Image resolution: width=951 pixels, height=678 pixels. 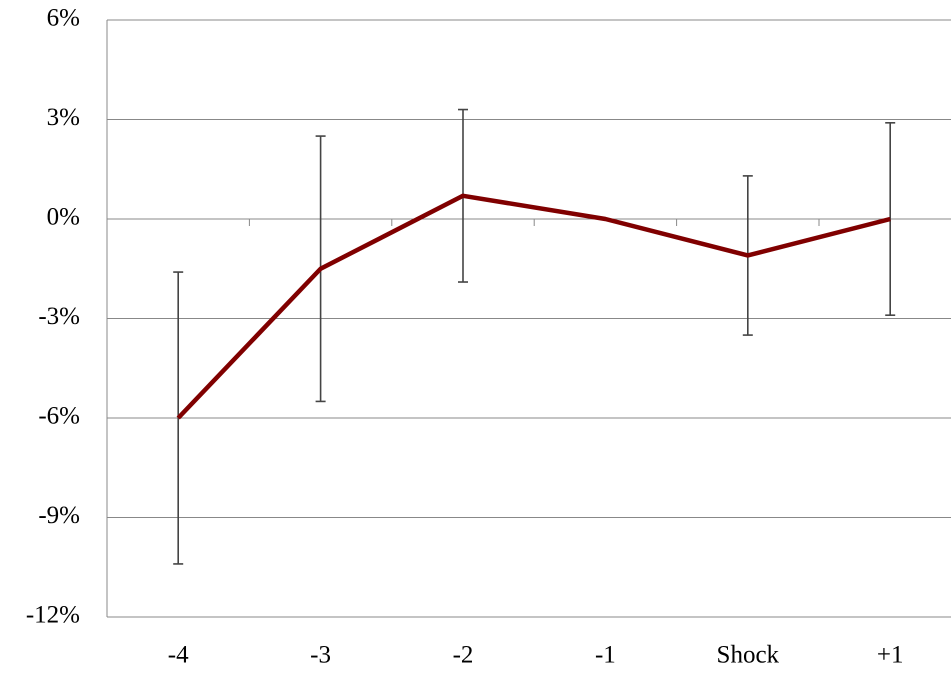 What do you see at coordinates (748, 655) in the screenshot?
I see `x-tick-label: Shock` at bounding box center [748, 655].